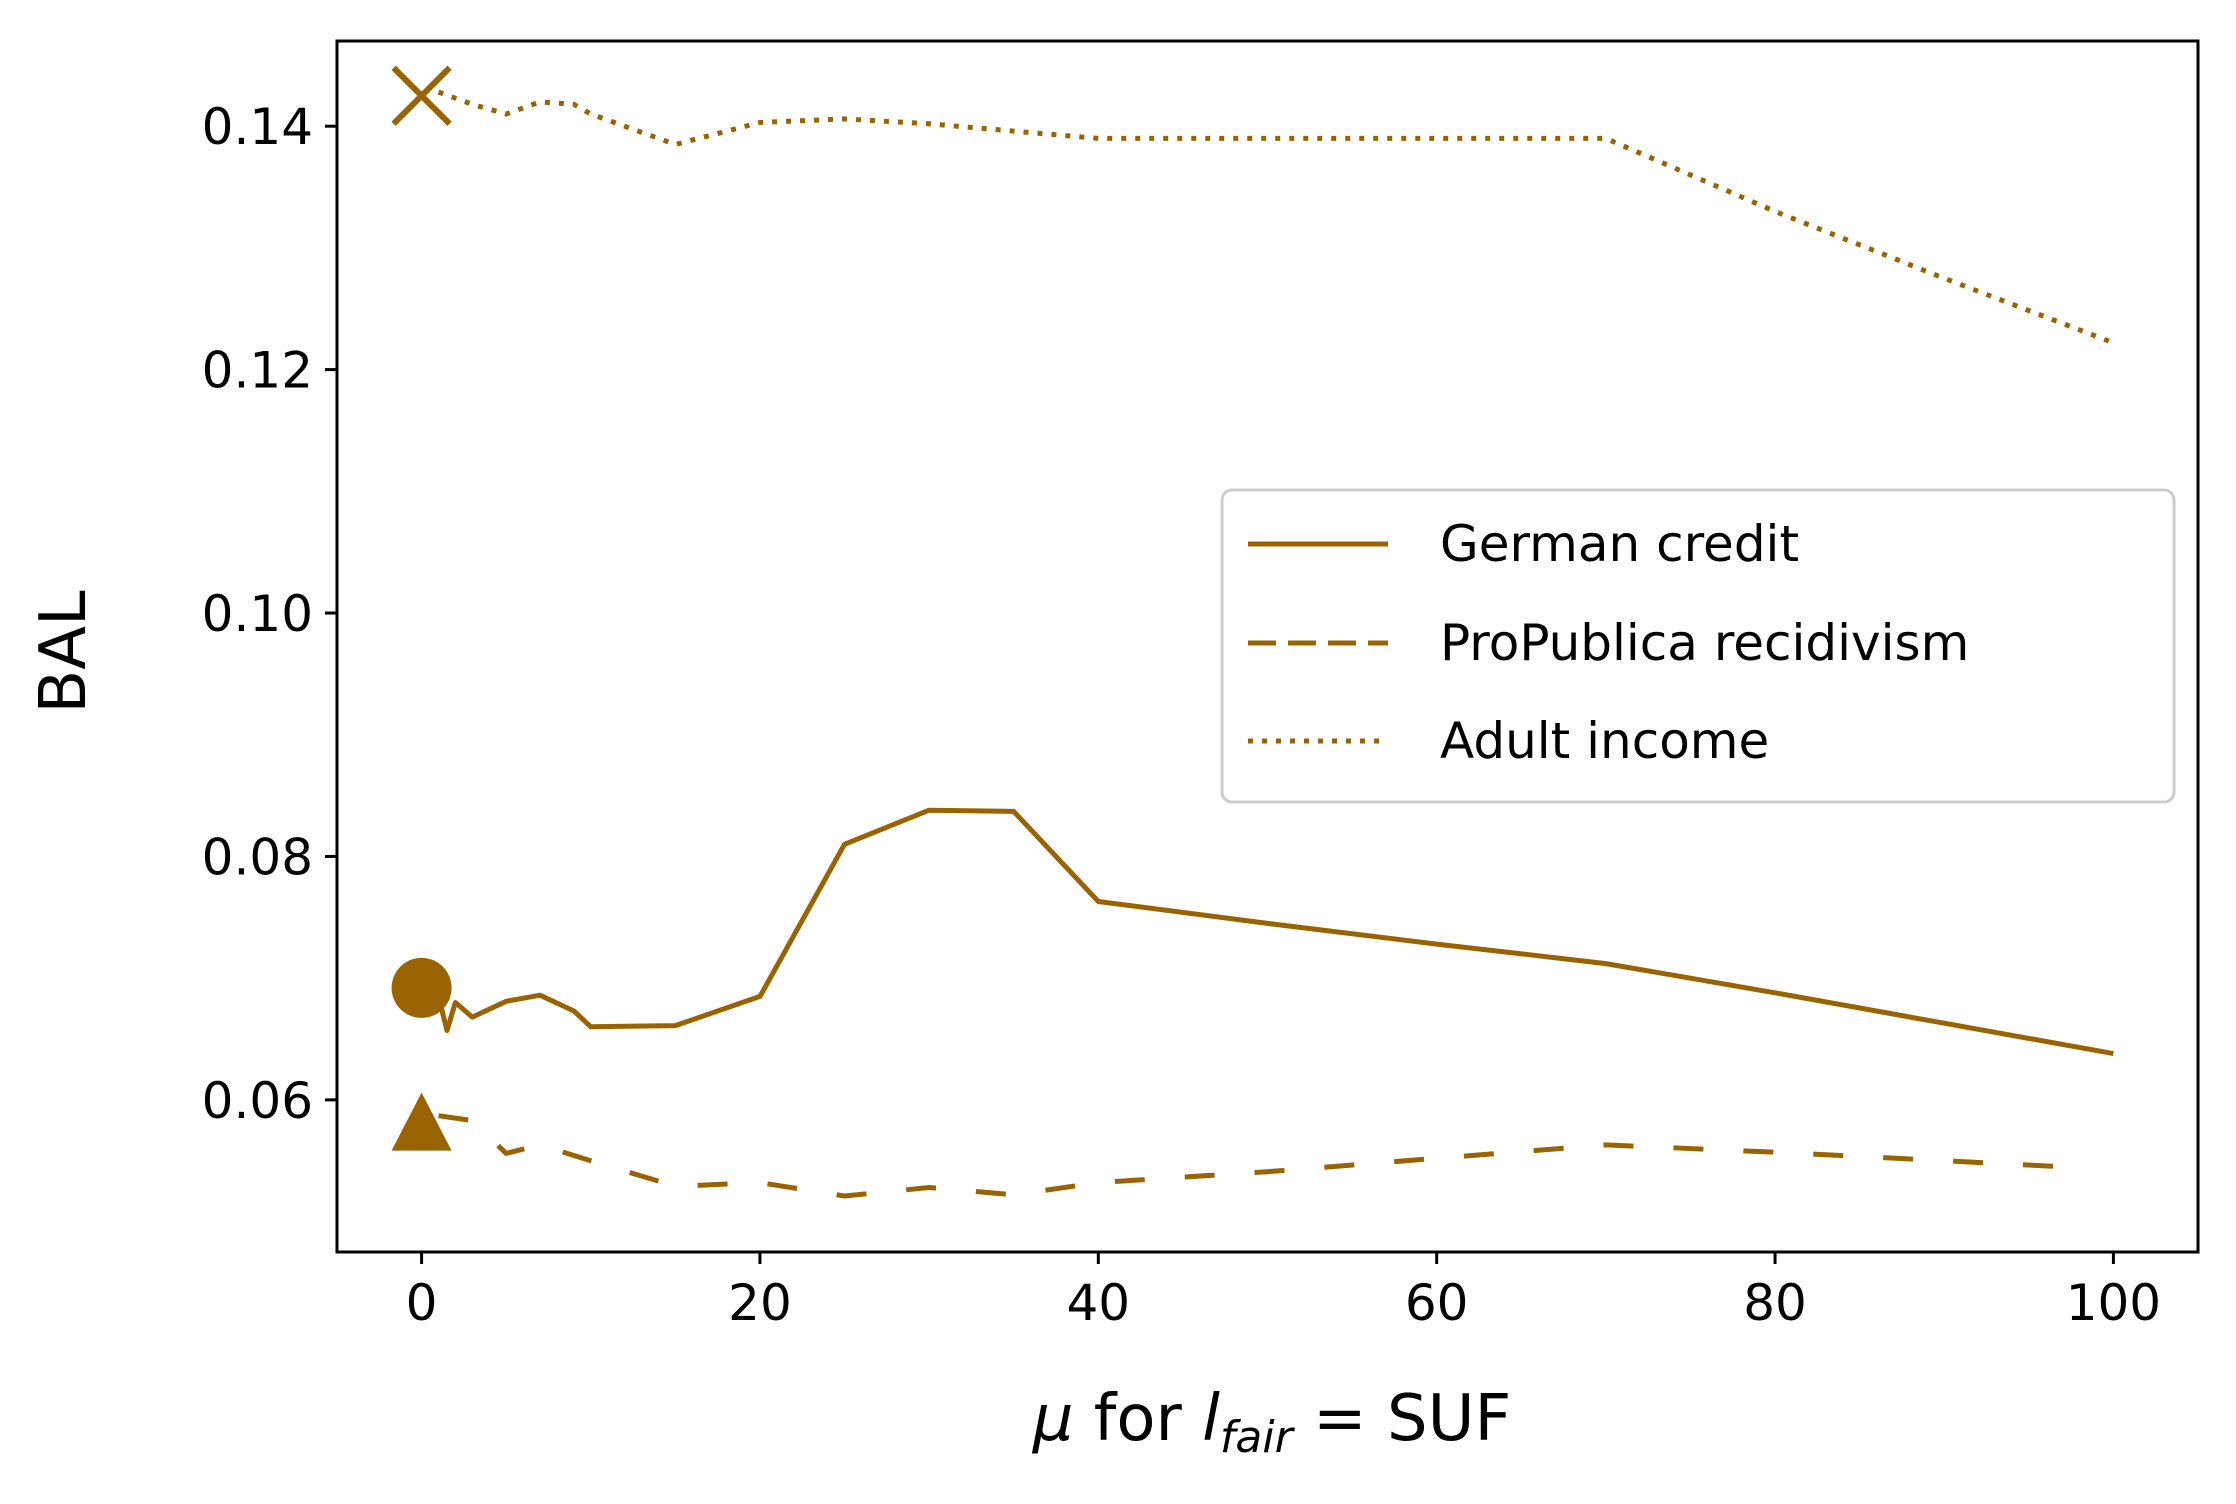  Describe the element at coordinates (1340, 1419) in the screenshot. I see `x-axis-label-equals: =` at that location.